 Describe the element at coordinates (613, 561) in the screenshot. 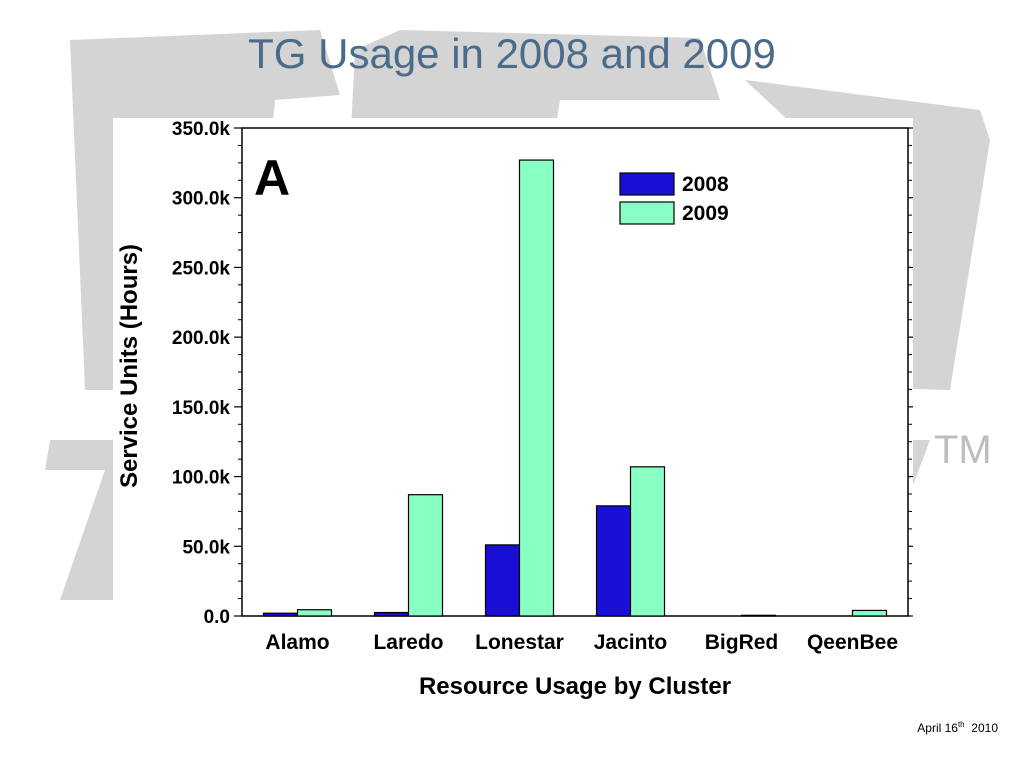

I see `bar-2008-jacinto` at that location.